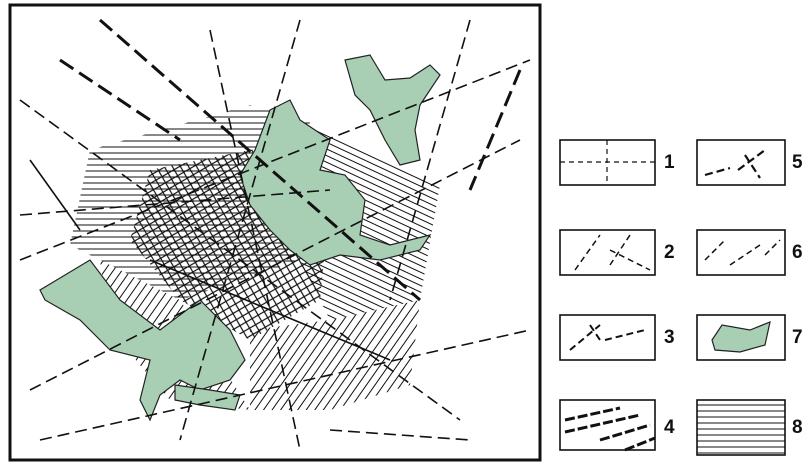 The image size is (805, 463). What do you see at coordinates (669, 252) in the screenshot?
I see `legend-label: 2` at bounding box center [669, 252].